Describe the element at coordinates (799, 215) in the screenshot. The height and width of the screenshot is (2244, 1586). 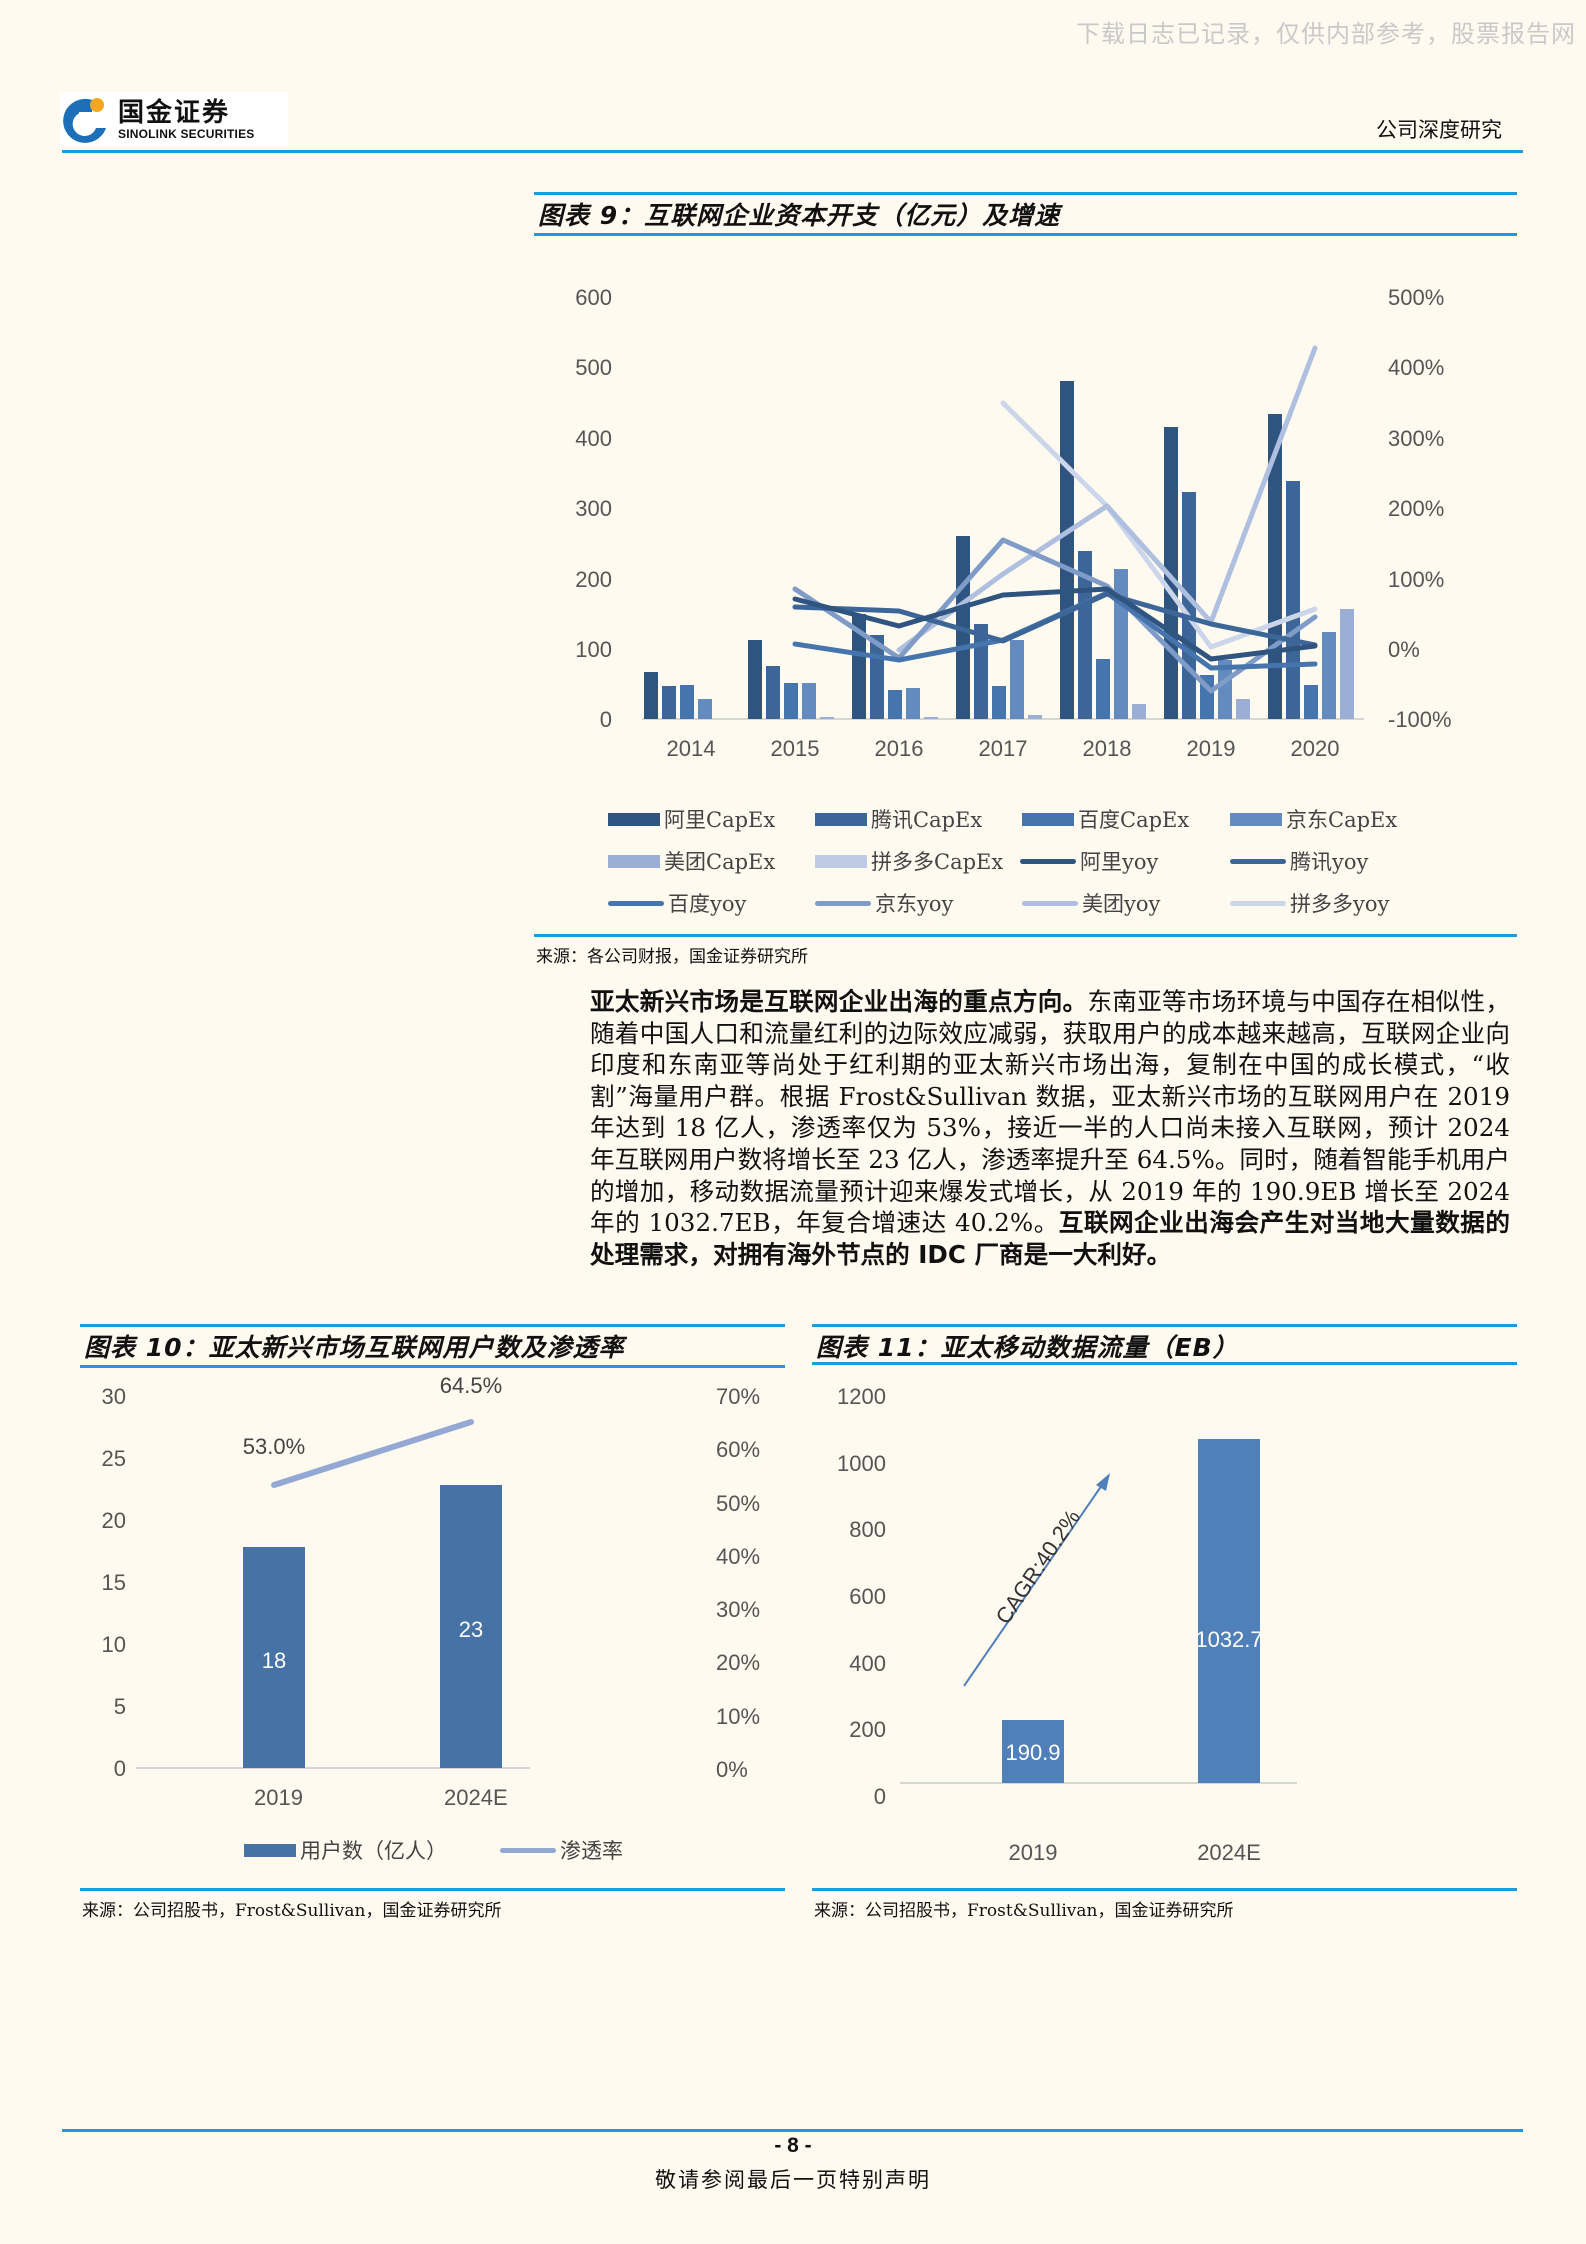
I see `figure9-title: 图表 9：互联网企业资本开支（亿元）及增速` at that location.